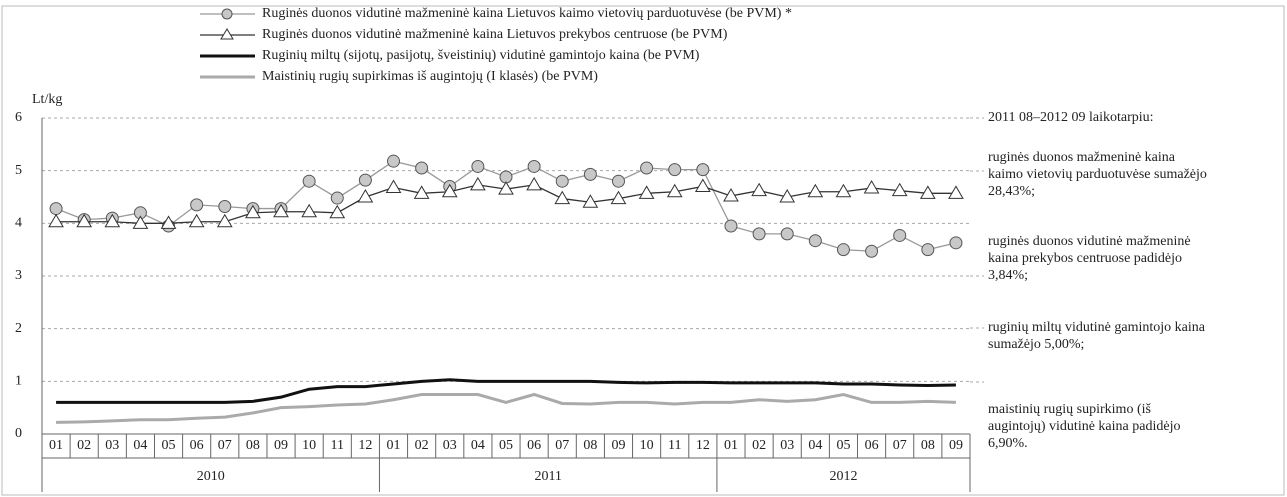 The image size is (1287, 497). Describe the element at coordinates (18, 223) in the screenshot. I see `y-tick-label: 4` at that location.